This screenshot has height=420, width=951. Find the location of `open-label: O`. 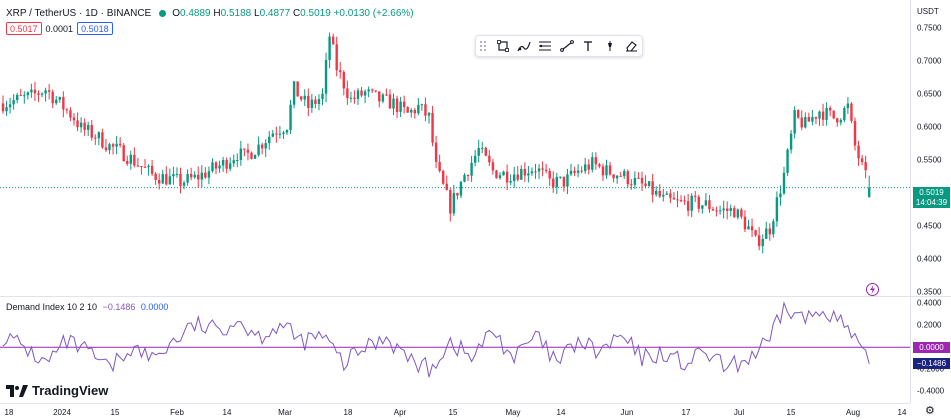

open-label: O is located at coordinates (176, 13).